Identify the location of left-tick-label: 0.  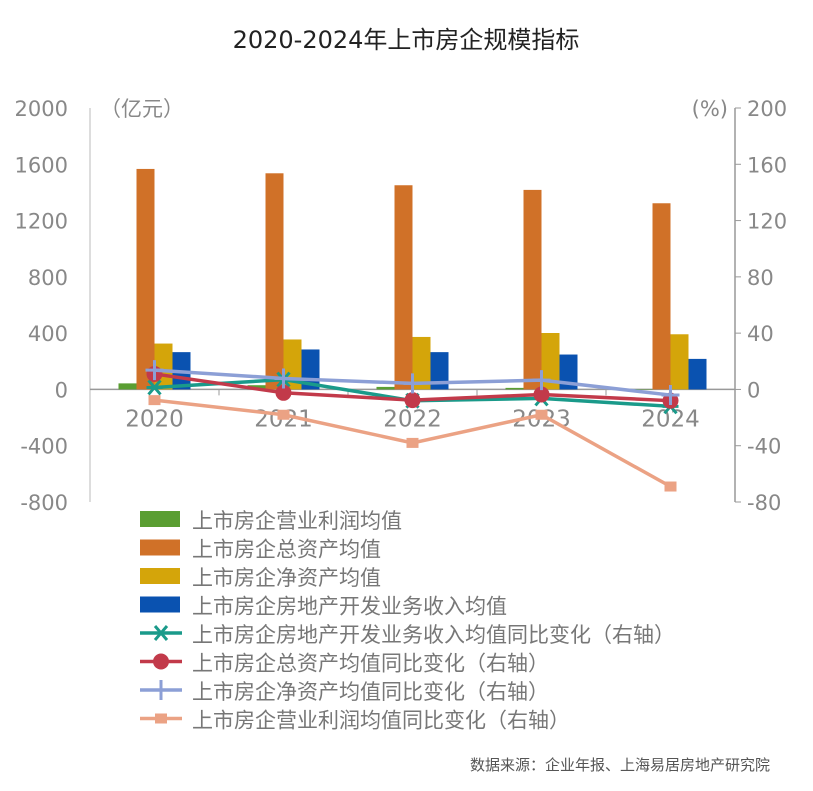
(61, 390).